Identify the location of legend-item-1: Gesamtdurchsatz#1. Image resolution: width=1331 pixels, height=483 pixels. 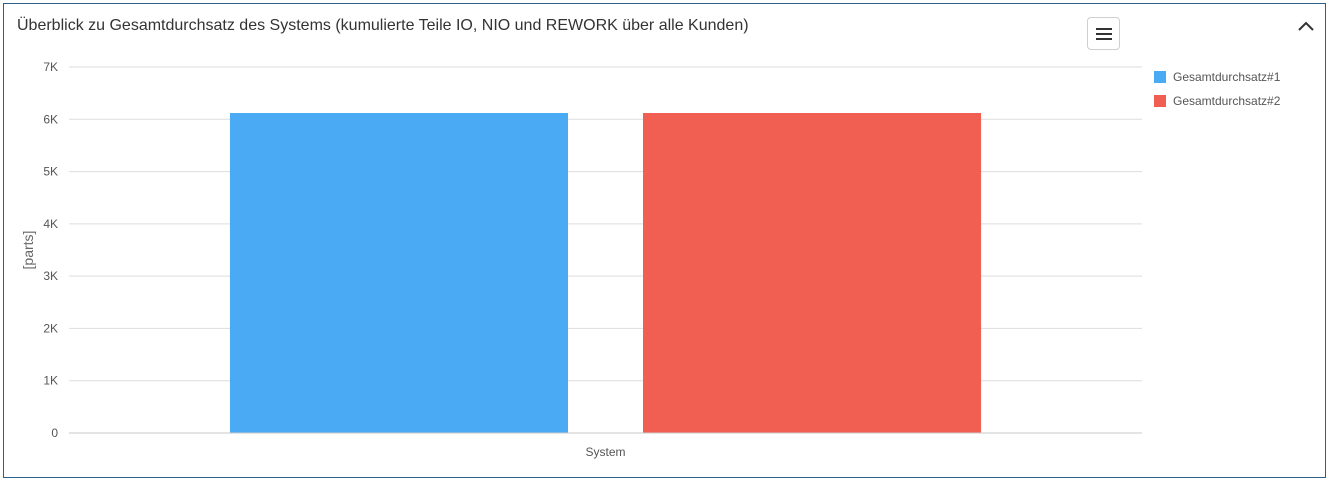
(1217, 77).